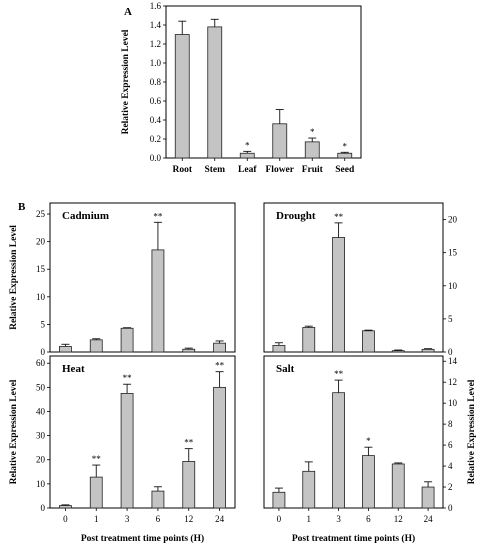  Describe the element at coordinates (41, 411) in the screenshot. I see `y-tick-label: 40` at that location.